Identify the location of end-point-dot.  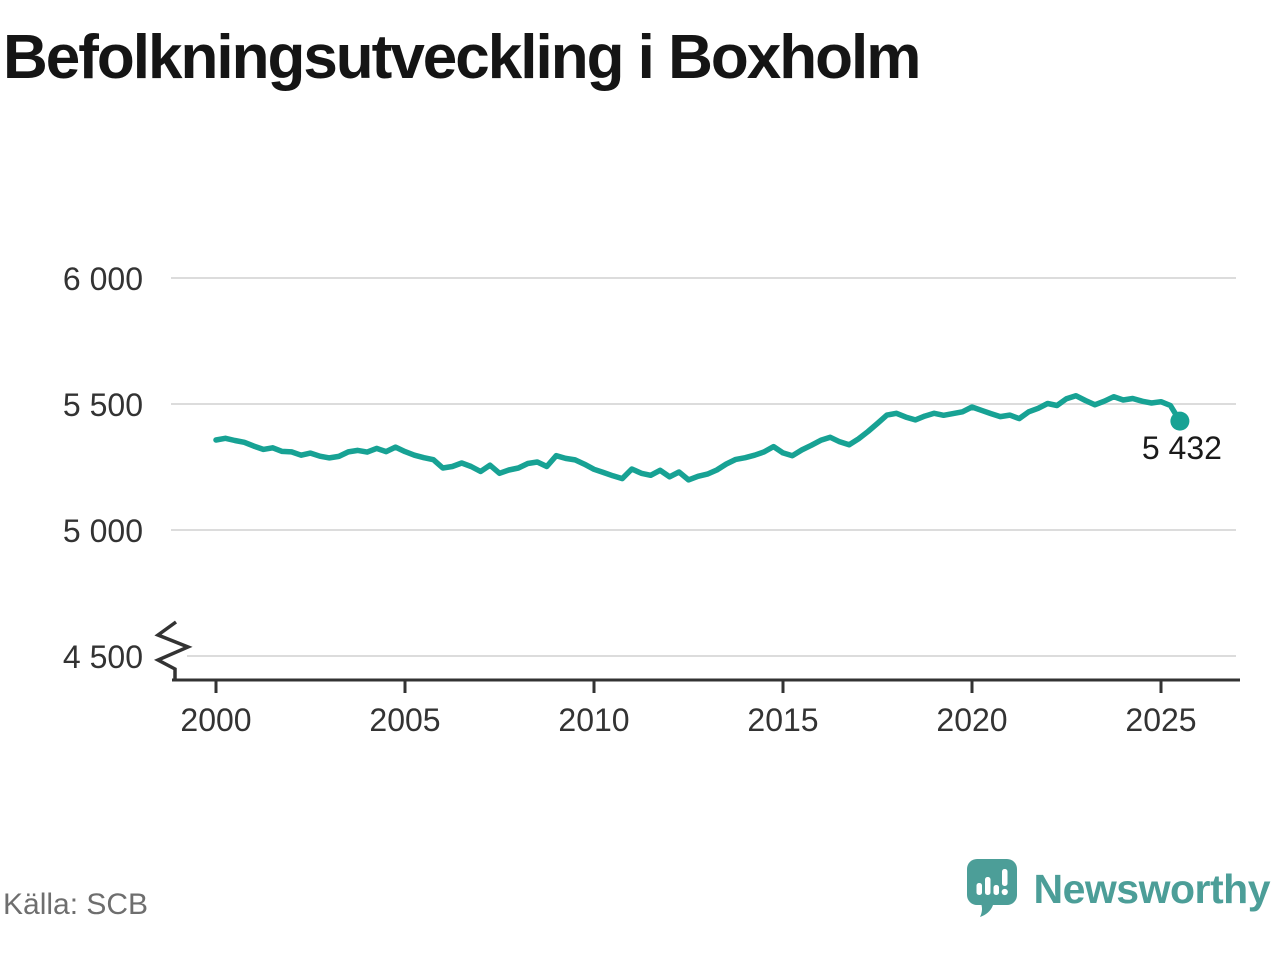
(1180, 421).